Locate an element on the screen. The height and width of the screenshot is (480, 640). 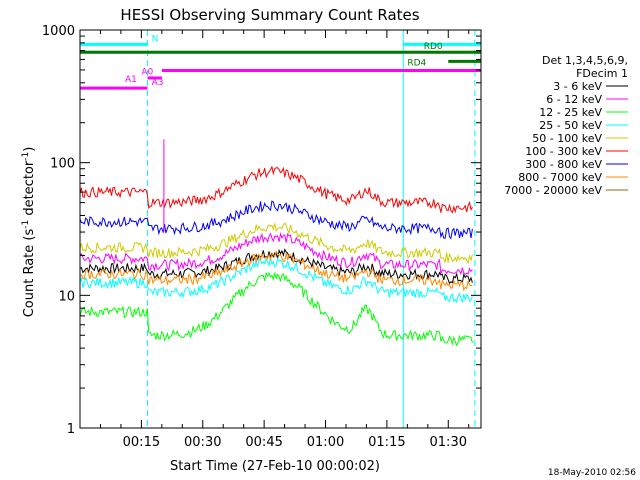
x-tick-label-4: 01:15 is located at coordinates (386, 442).